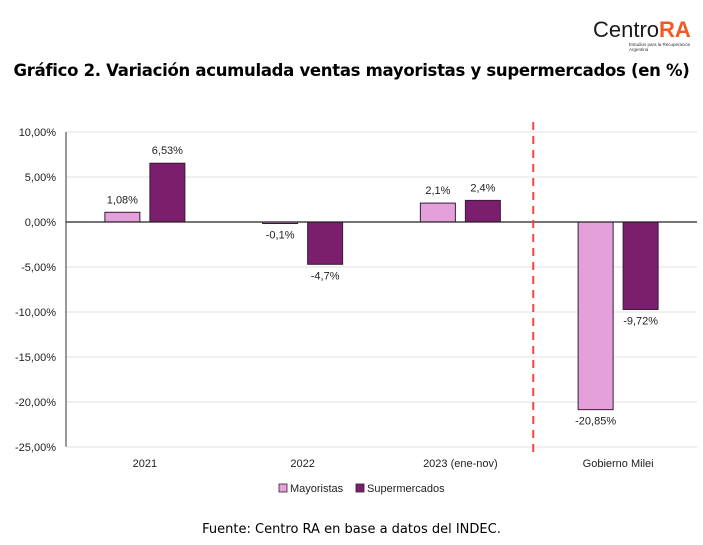 This screenshot has width=703, height=545. What do you see at coordinates (325, 276) in the screenshot?
I see `data-label: -4,7%` at bounding box center [325, 276].